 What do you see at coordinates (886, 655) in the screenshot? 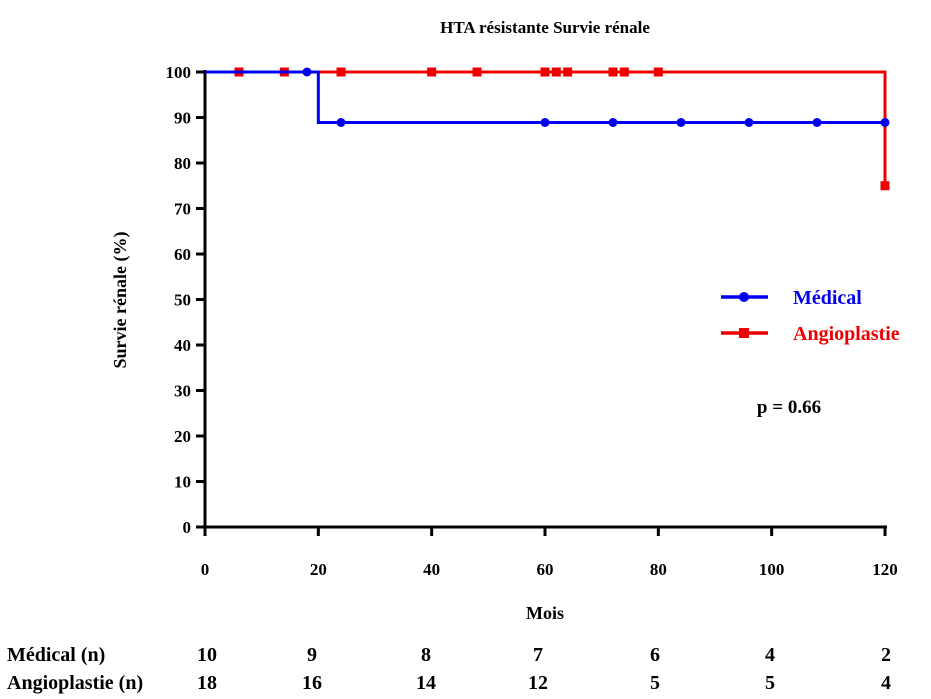
I see `risk-value: 2` at bounding box center [886, 655].